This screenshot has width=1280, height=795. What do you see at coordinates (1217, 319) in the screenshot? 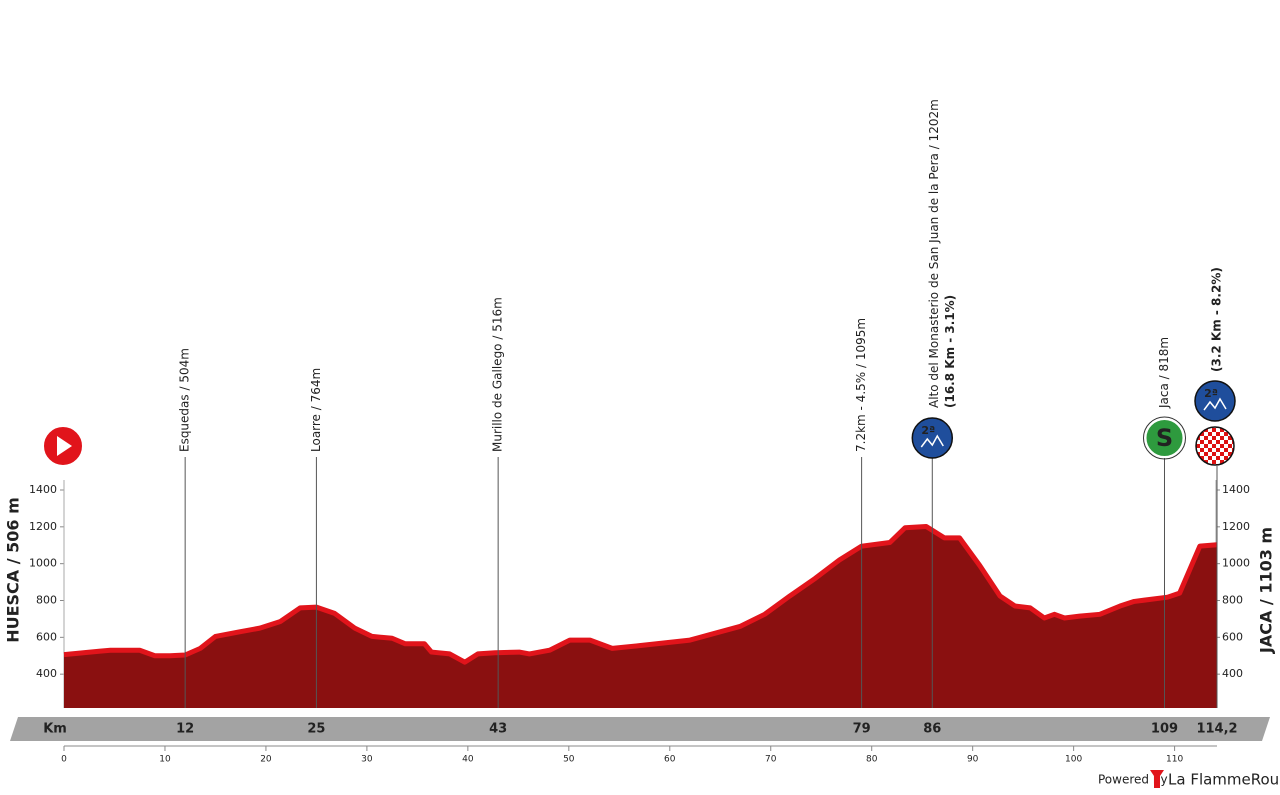
I see `marker-note: (3.2 Km - 8.2%)` at bounding box center [1217, 319].